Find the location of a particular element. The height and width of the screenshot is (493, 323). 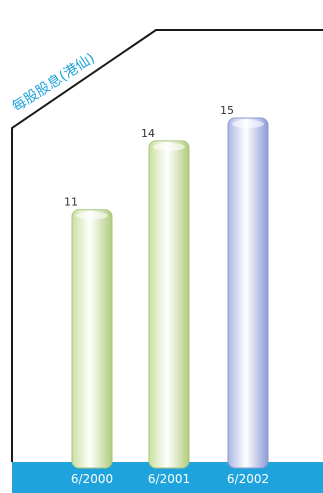

bar-cap-6/2000 is located at coordinates (92, 215).